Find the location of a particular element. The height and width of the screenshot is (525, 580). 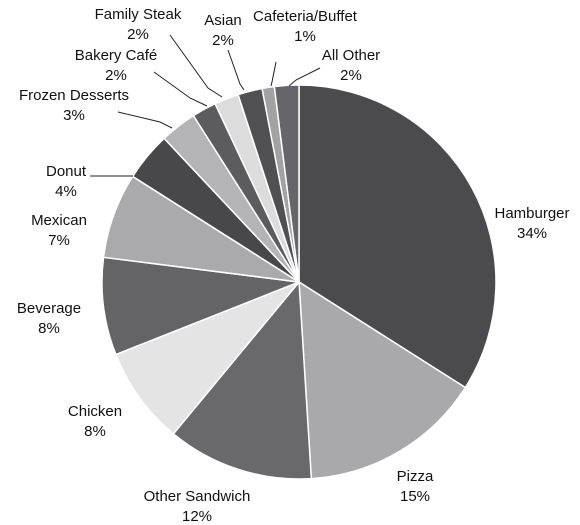

slice-value-beverage: 8% is located at coordinates (49, 328).